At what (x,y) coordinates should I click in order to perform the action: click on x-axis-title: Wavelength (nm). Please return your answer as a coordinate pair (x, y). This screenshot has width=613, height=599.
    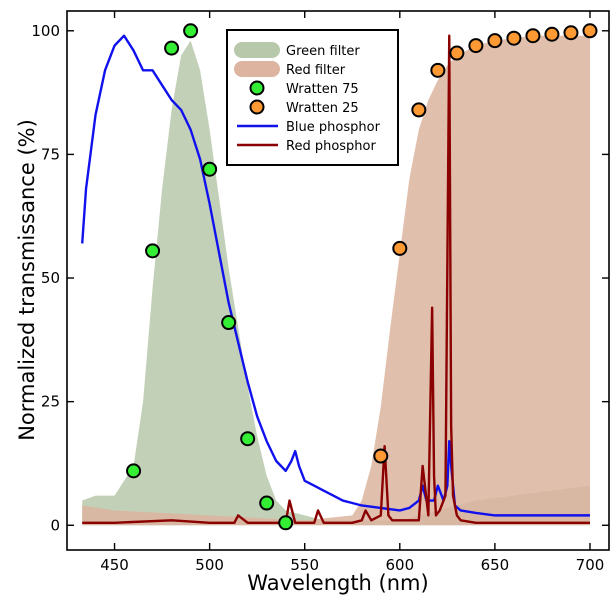
    Looking at the image, I should click on (337, 583).